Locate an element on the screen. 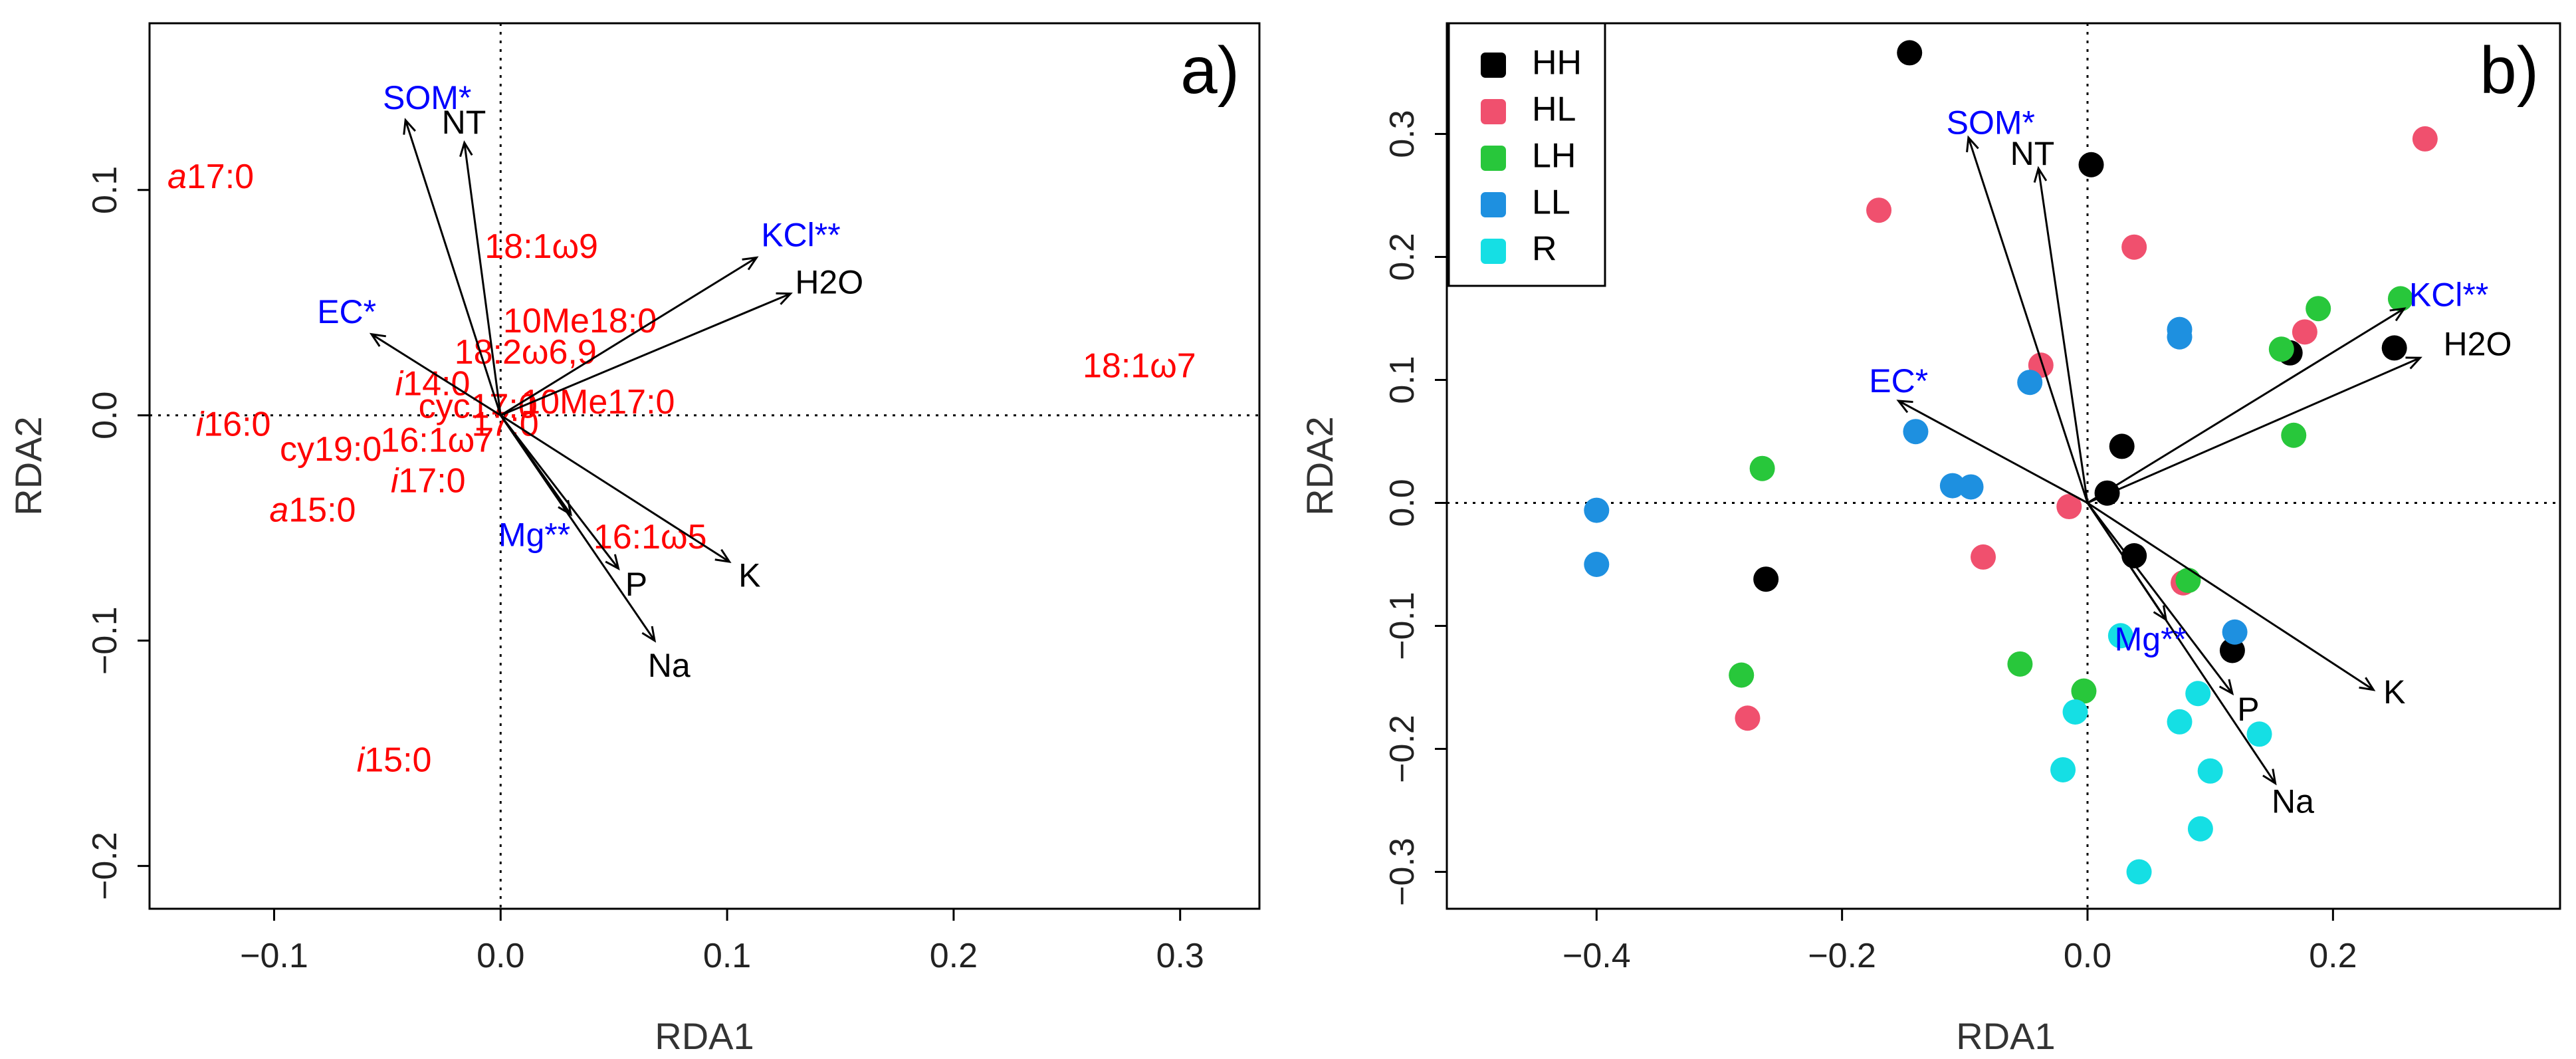  legend-swatch-r is located at coordinates (1493, 251).